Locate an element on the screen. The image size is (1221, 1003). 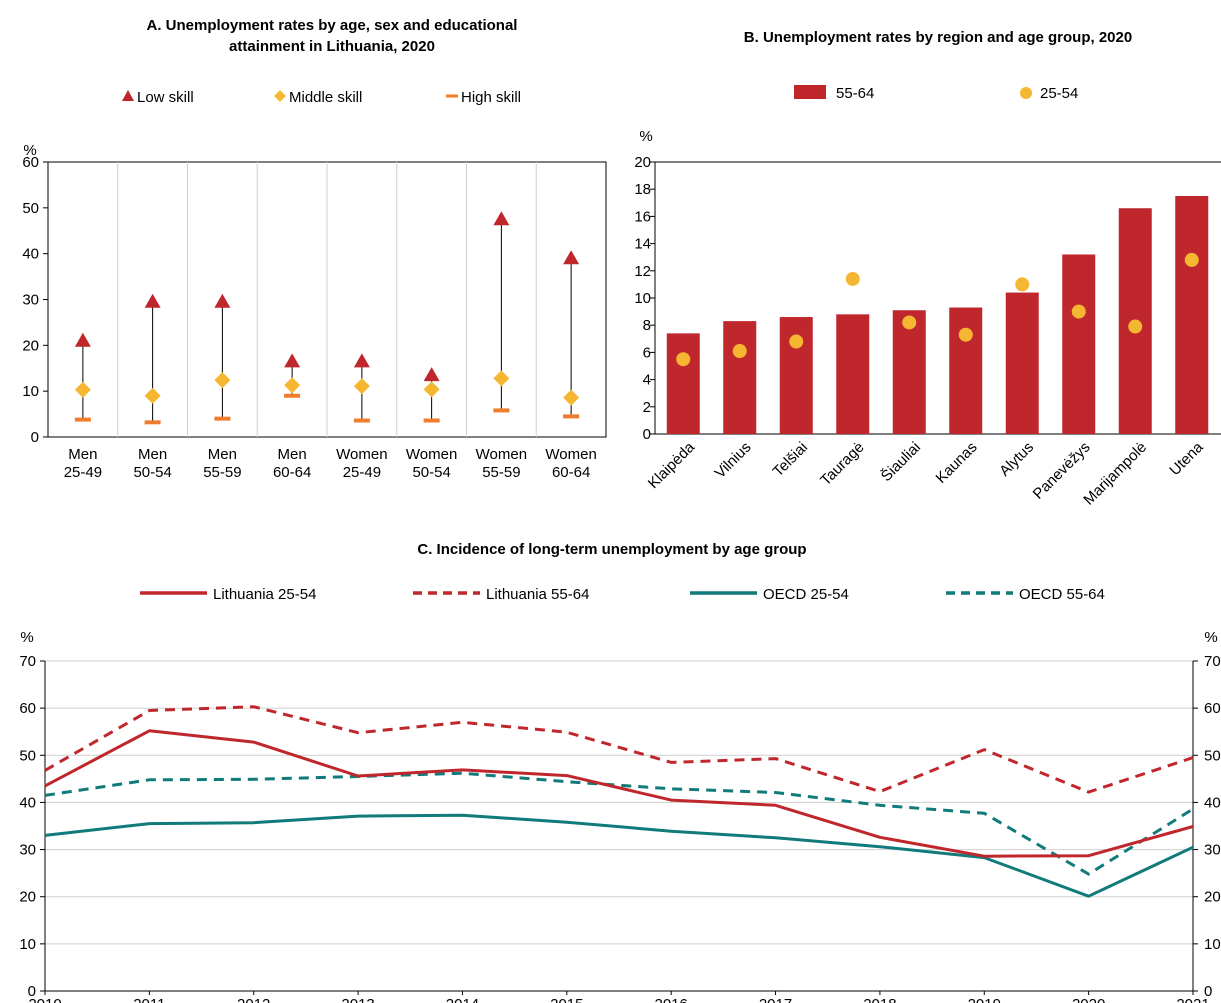
panel-c-xtick-label: 2014 is located at coordinates (462, 999).